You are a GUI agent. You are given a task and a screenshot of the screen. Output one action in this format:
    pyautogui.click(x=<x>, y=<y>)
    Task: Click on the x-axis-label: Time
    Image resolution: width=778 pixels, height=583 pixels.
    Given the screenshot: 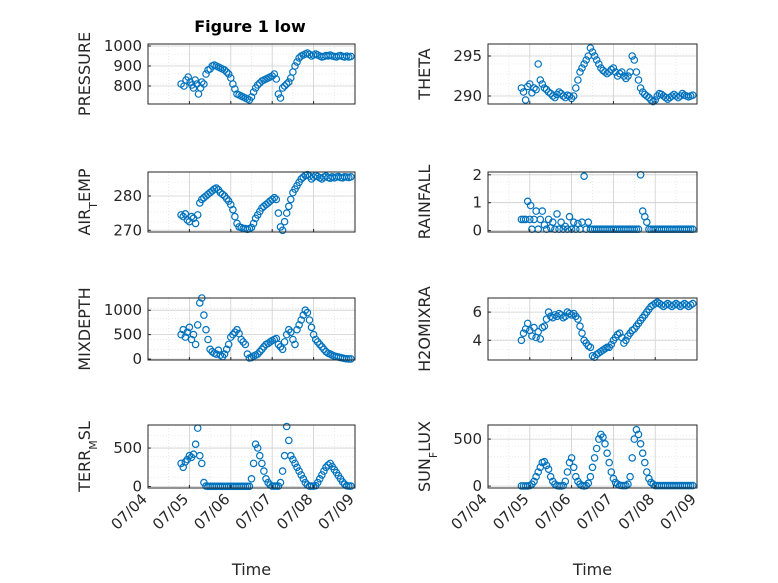 What is the action you would take?
    pyautogui.click(x=592, y=569)
    